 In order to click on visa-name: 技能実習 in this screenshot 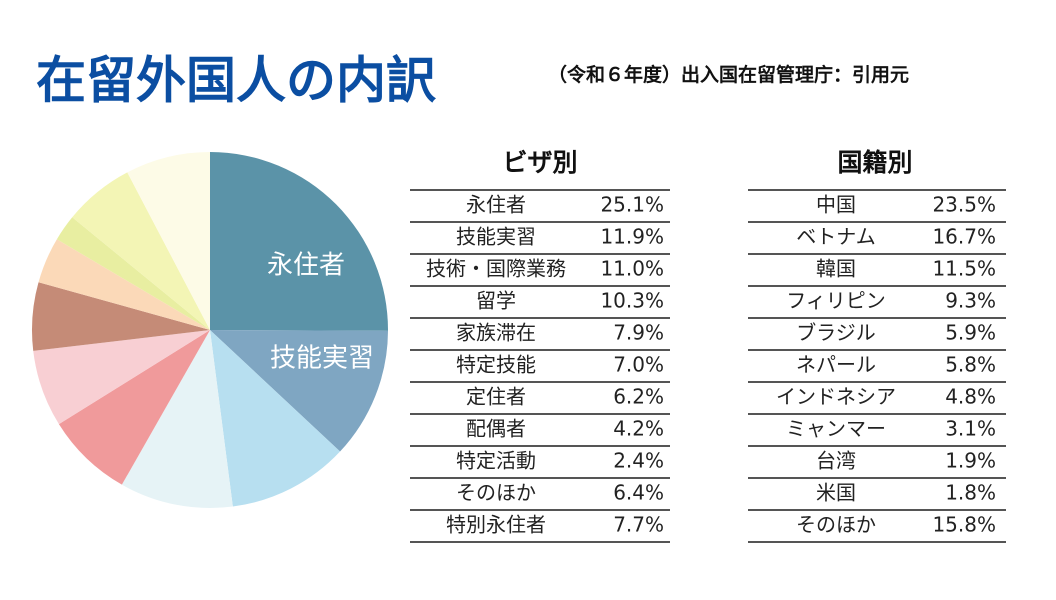, I will do `click(496, 237)`.